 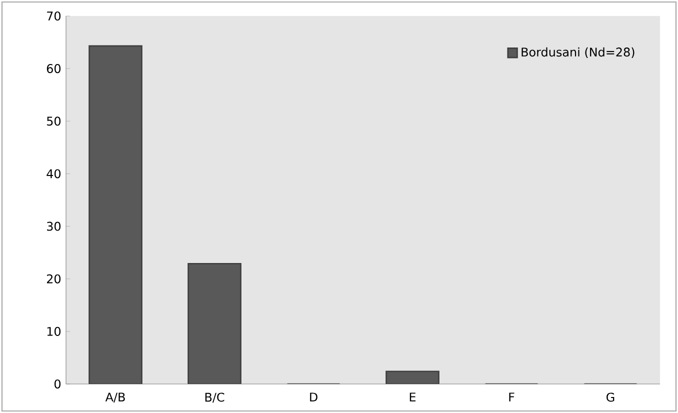 What do you see at coordinates (511, 397) in the screenshot?
I see `x-tick-label: F` at bounding box center [511, 397].